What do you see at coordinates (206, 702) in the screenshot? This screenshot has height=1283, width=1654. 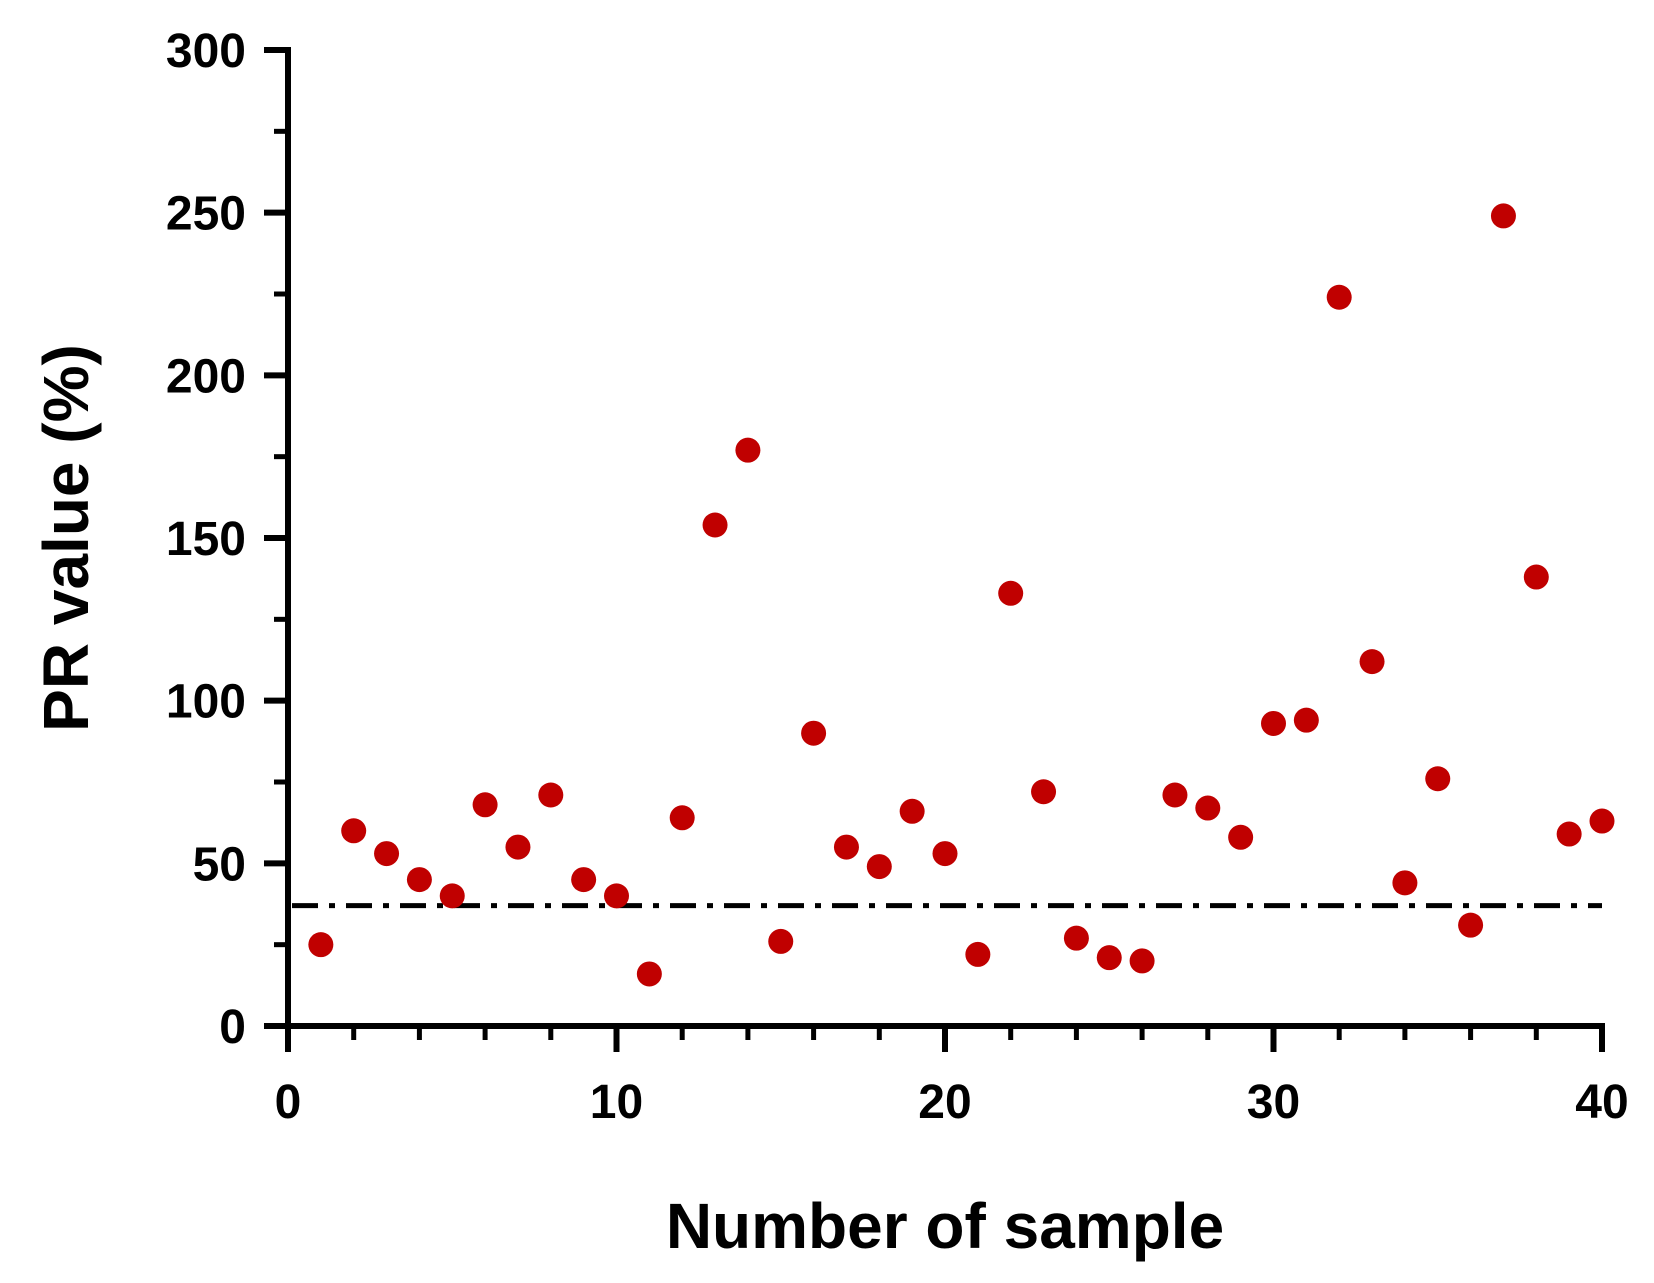 I see `y-tick-label: 100` at bounding box center [206, 702].